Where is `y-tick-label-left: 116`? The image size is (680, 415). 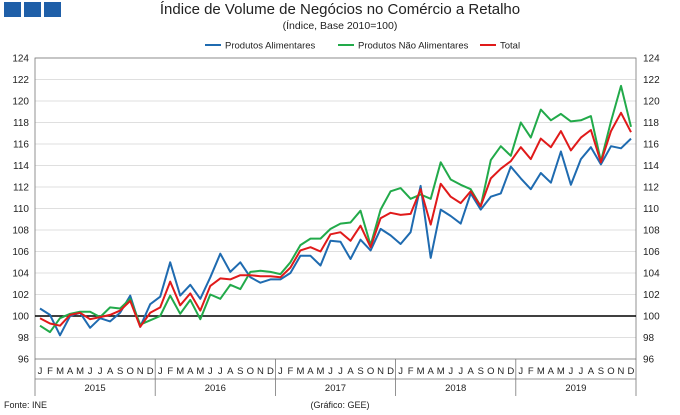
y-tick-label-left: 116 is located at coordinates (21, 145).